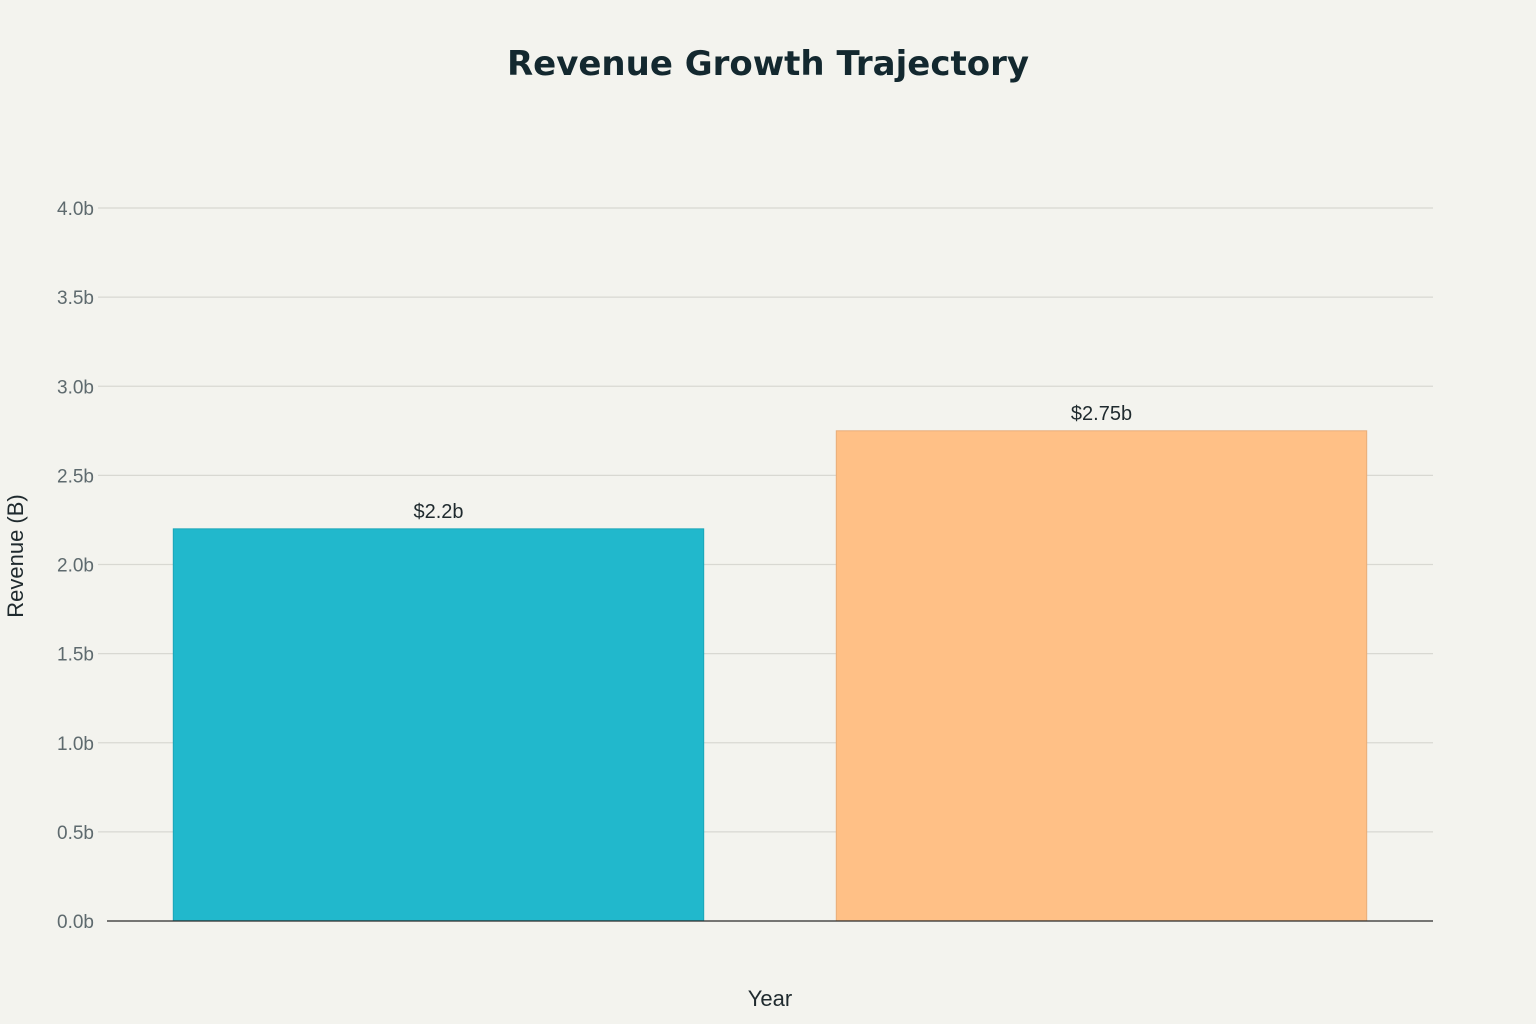  Describe the element at coordinates (75, 833) in the screenshot. I see `y-tick-label: 0.5b` at that location.